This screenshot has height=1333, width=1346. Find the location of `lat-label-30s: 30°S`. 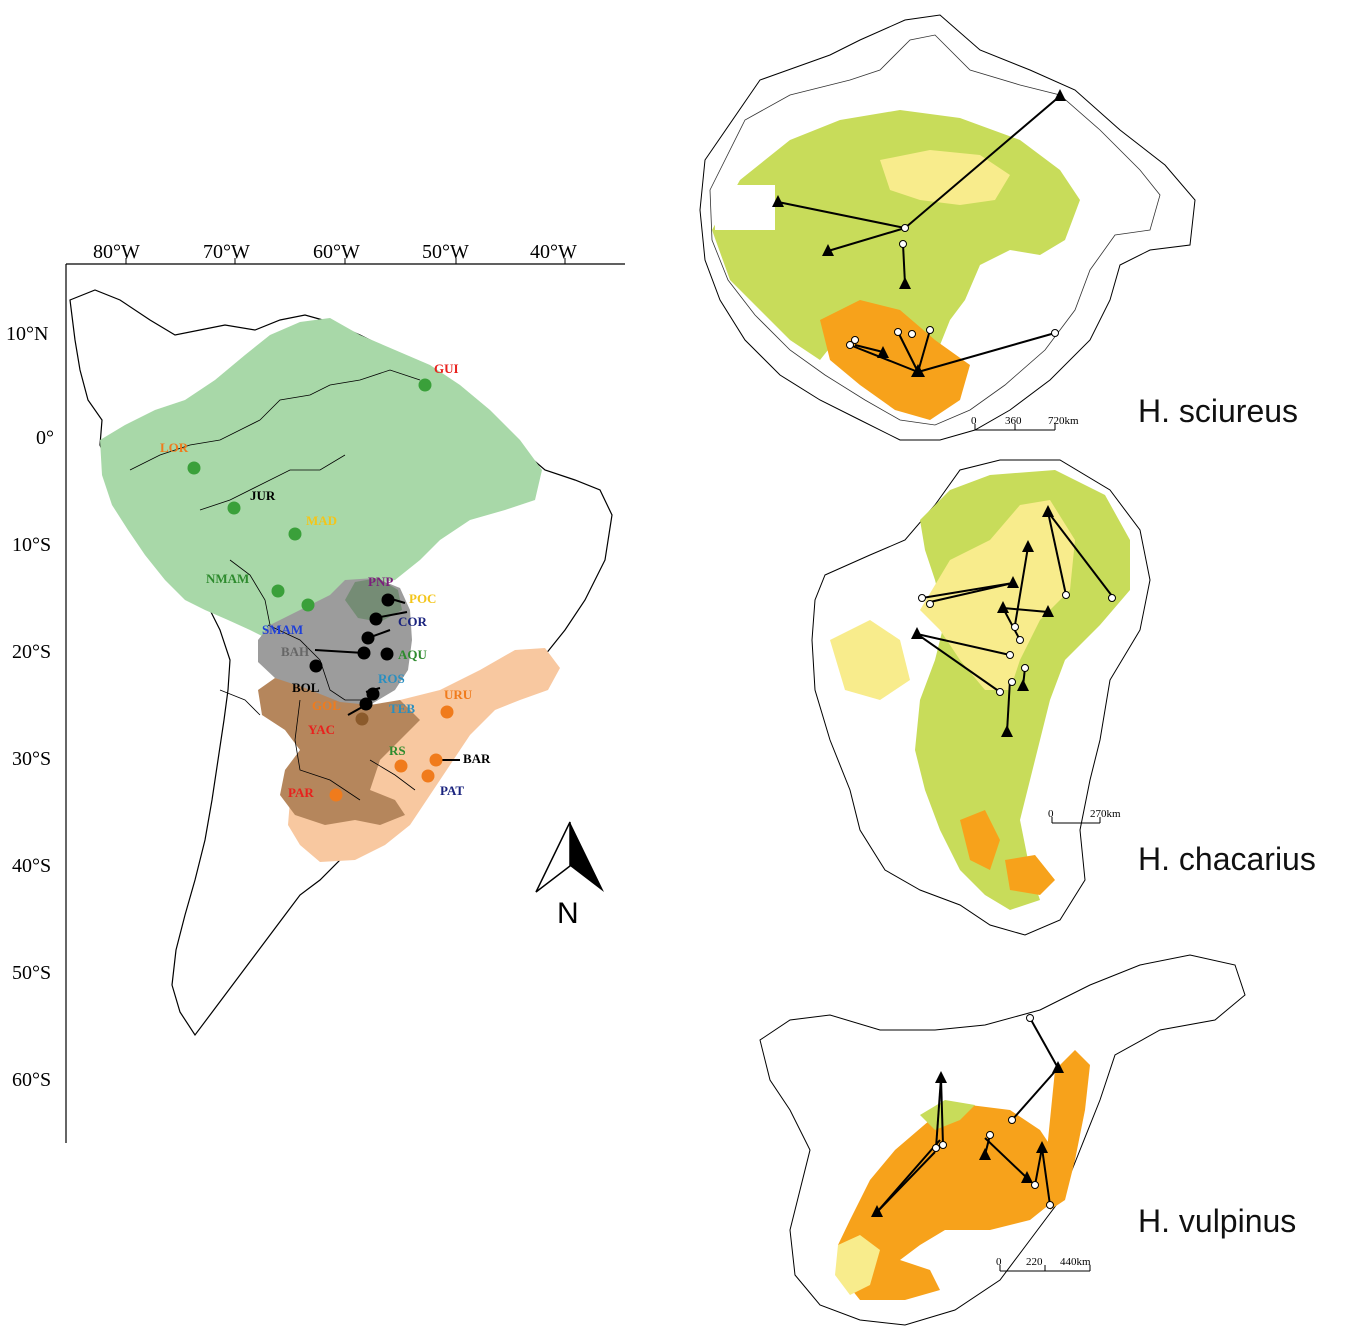

lat-label-30s: 30°S is located at coordinates (31, 759).